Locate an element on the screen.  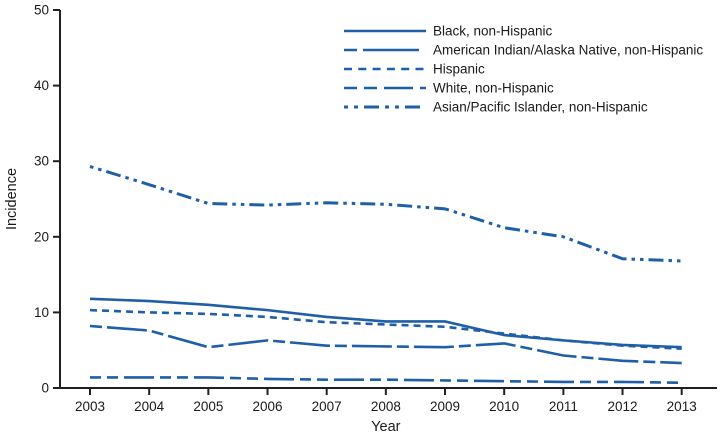
x-tick-label: 2010 is located at coordinates (504, 406).